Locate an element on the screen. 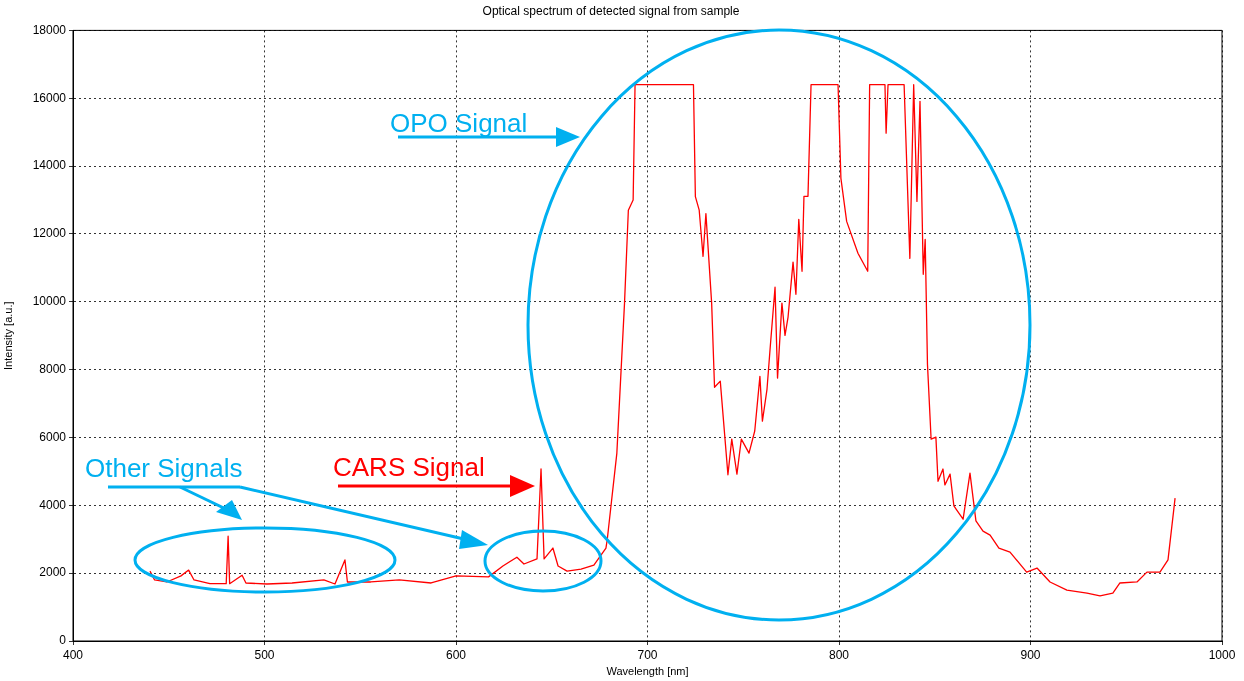 This screenshot has height=681, width=1244. y-tick-label: 2000 is located at coordinates (53, 572).